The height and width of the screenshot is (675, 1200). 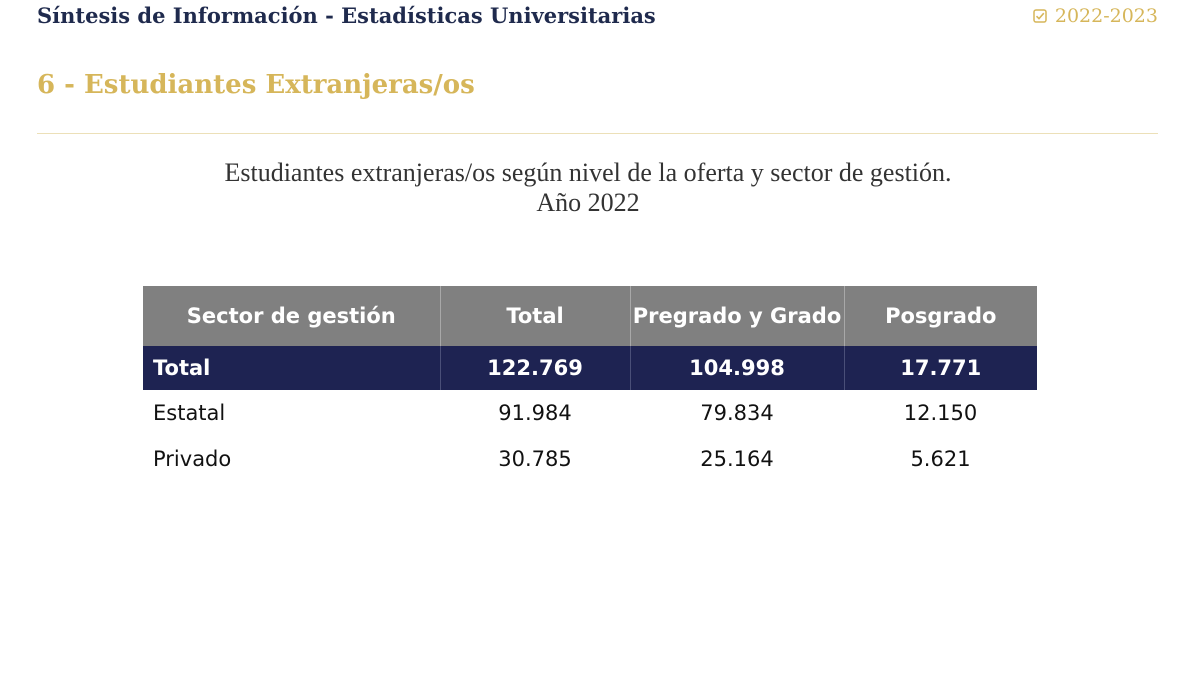 I want to click on column-header-posgrado: Posgrado, so click(x=940, y=316).